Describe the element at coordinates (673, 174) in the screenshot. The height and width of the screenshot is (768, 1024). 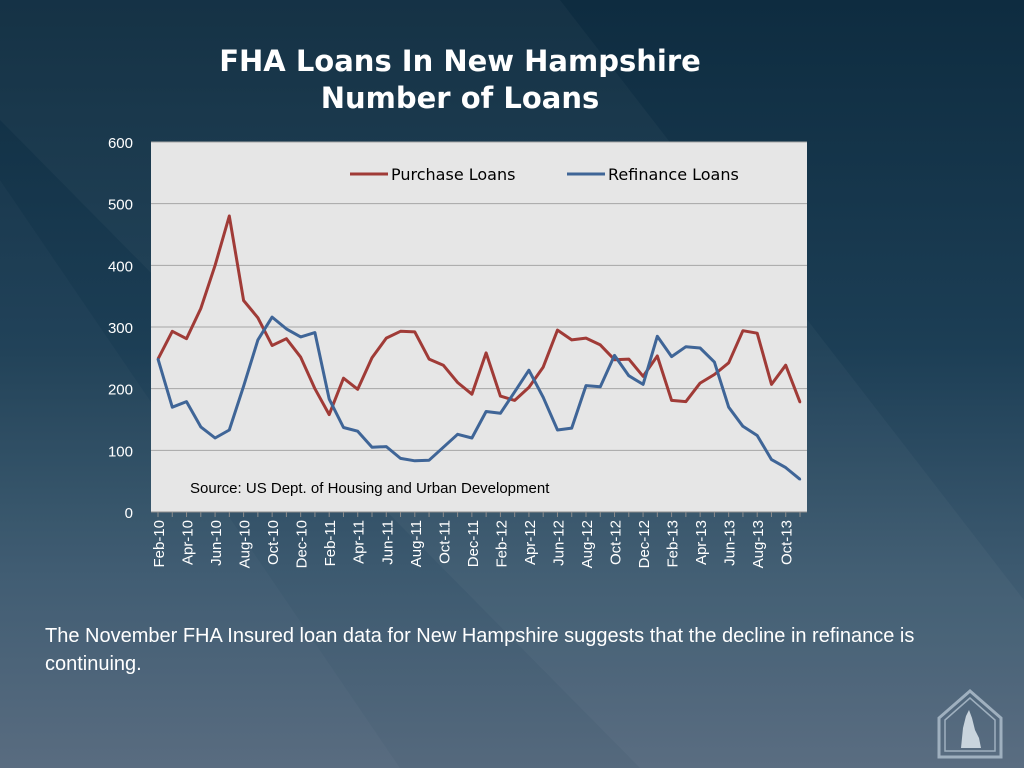
I see `legend-label: Refinance Loans` at that location.